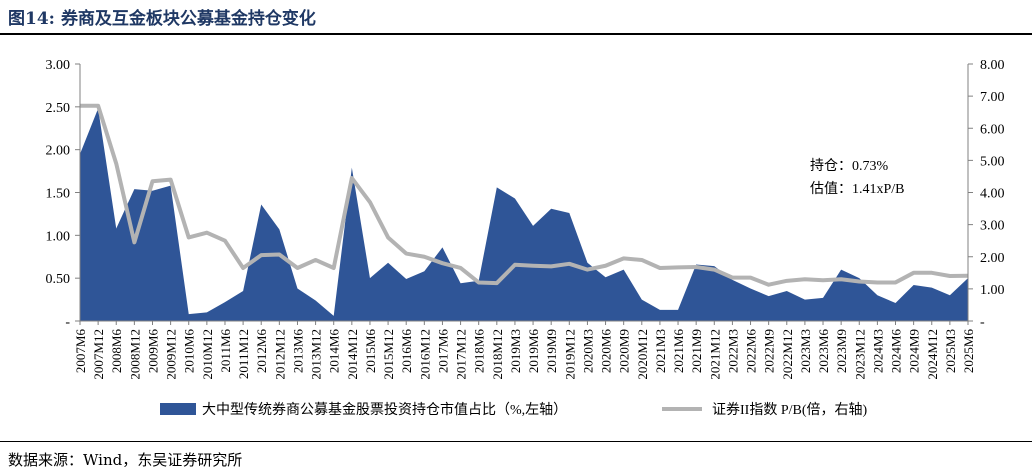 The image size is (1032, 474). I want to click on x-tick-label: 2014M12, so click(352, 354).